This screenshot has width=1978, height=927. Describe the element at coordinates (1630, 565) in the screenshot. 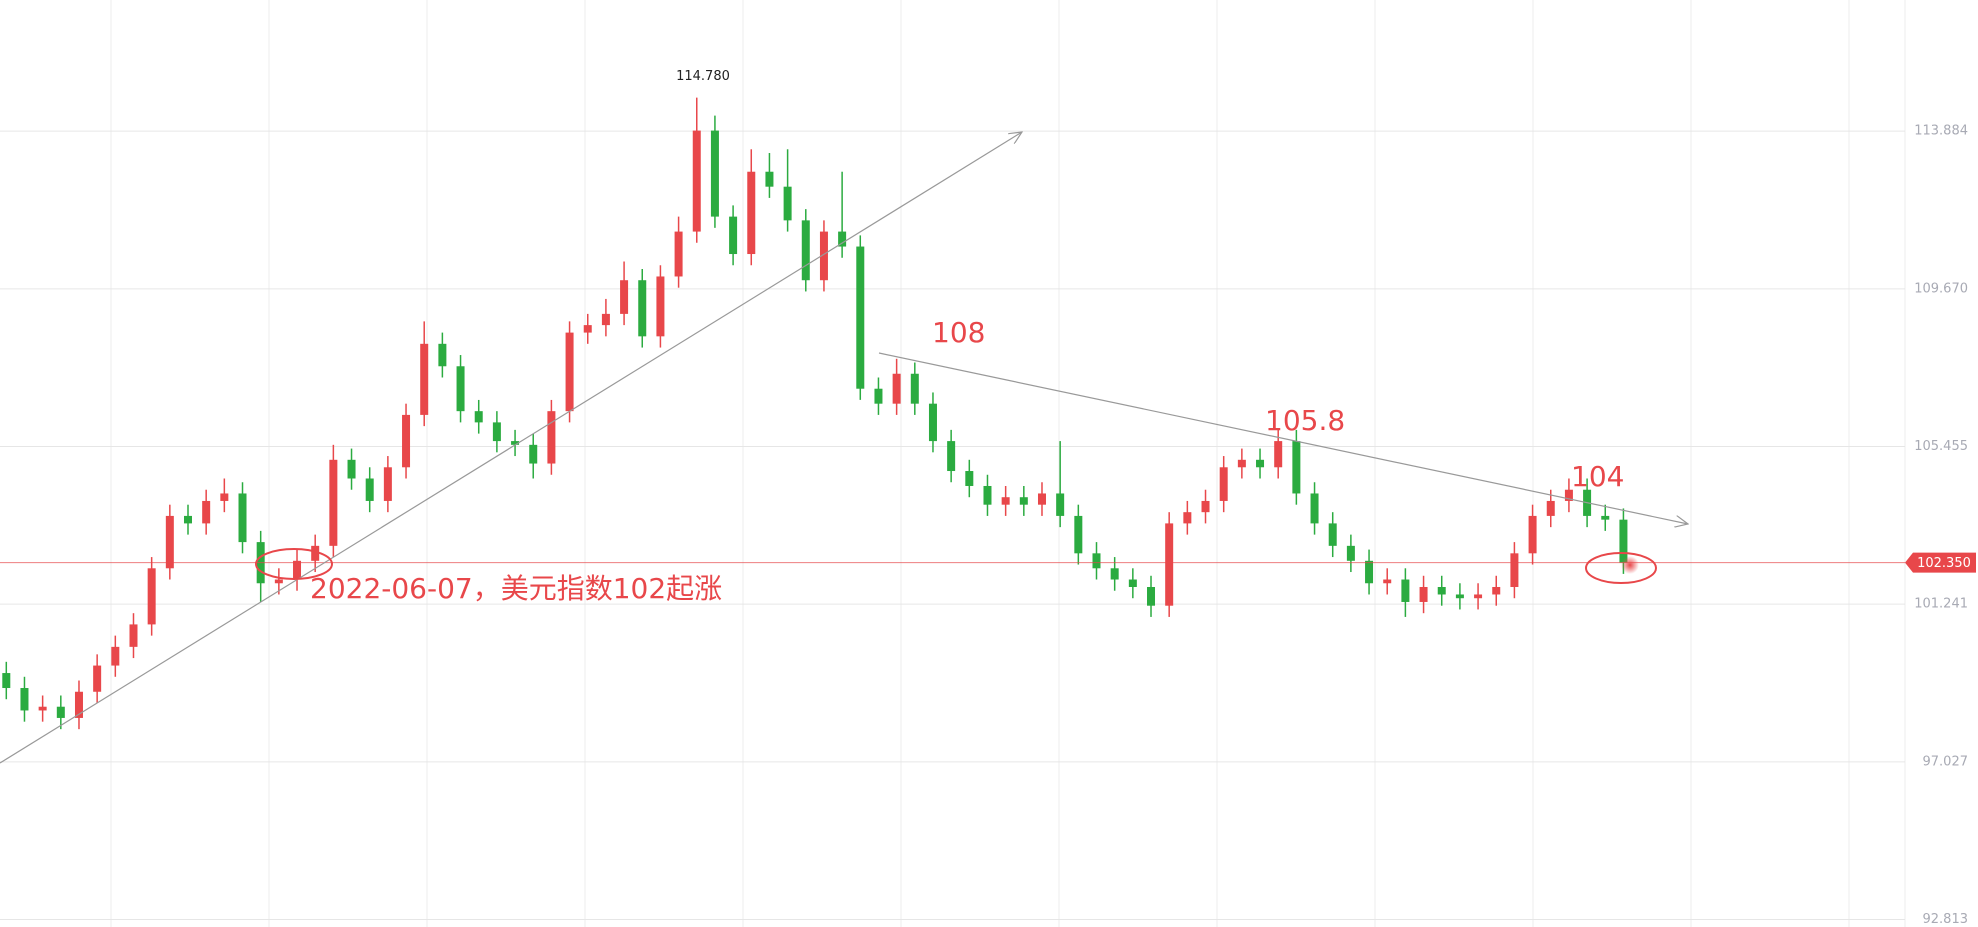

I see `cursor-dot` at that location.